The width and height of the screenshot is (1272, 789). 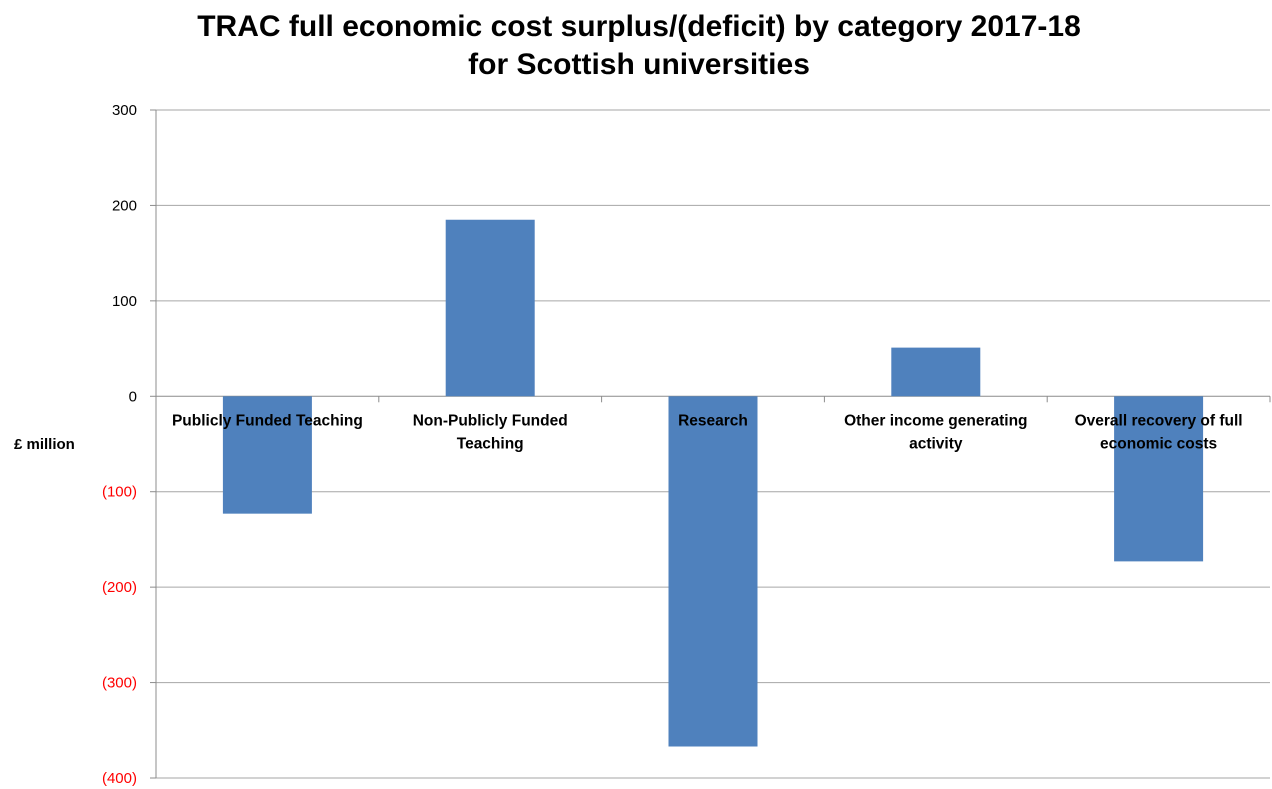 I want to click on y-tick-label: (100), so click(x=119, y=492).